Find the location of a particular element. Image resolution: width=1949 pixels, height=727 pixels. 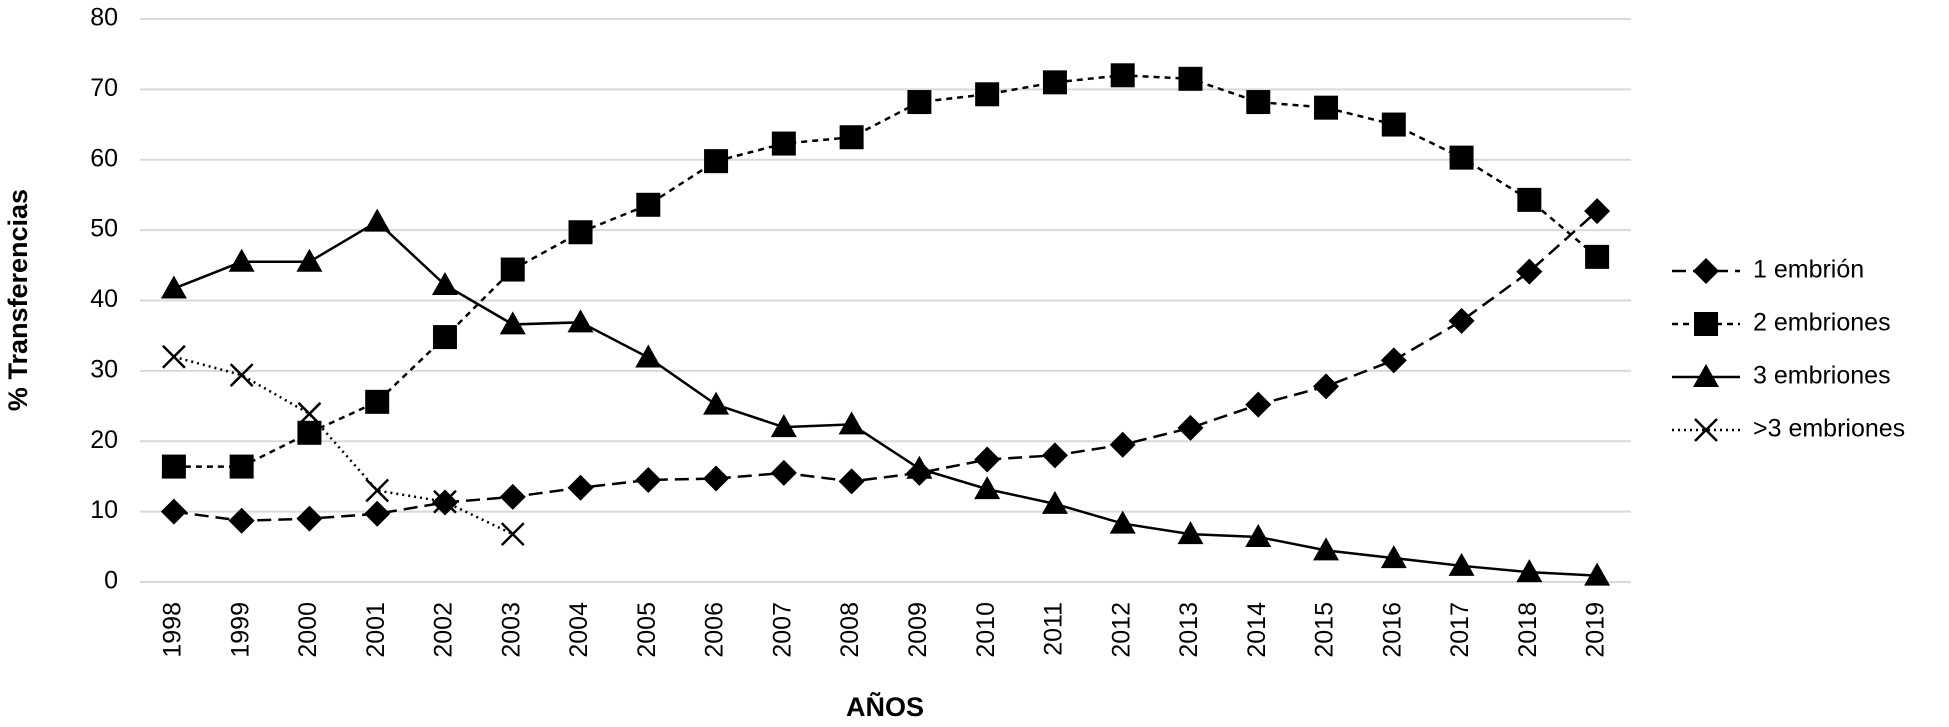

y-tick-label: 30 is located at coordinates (104, 369).